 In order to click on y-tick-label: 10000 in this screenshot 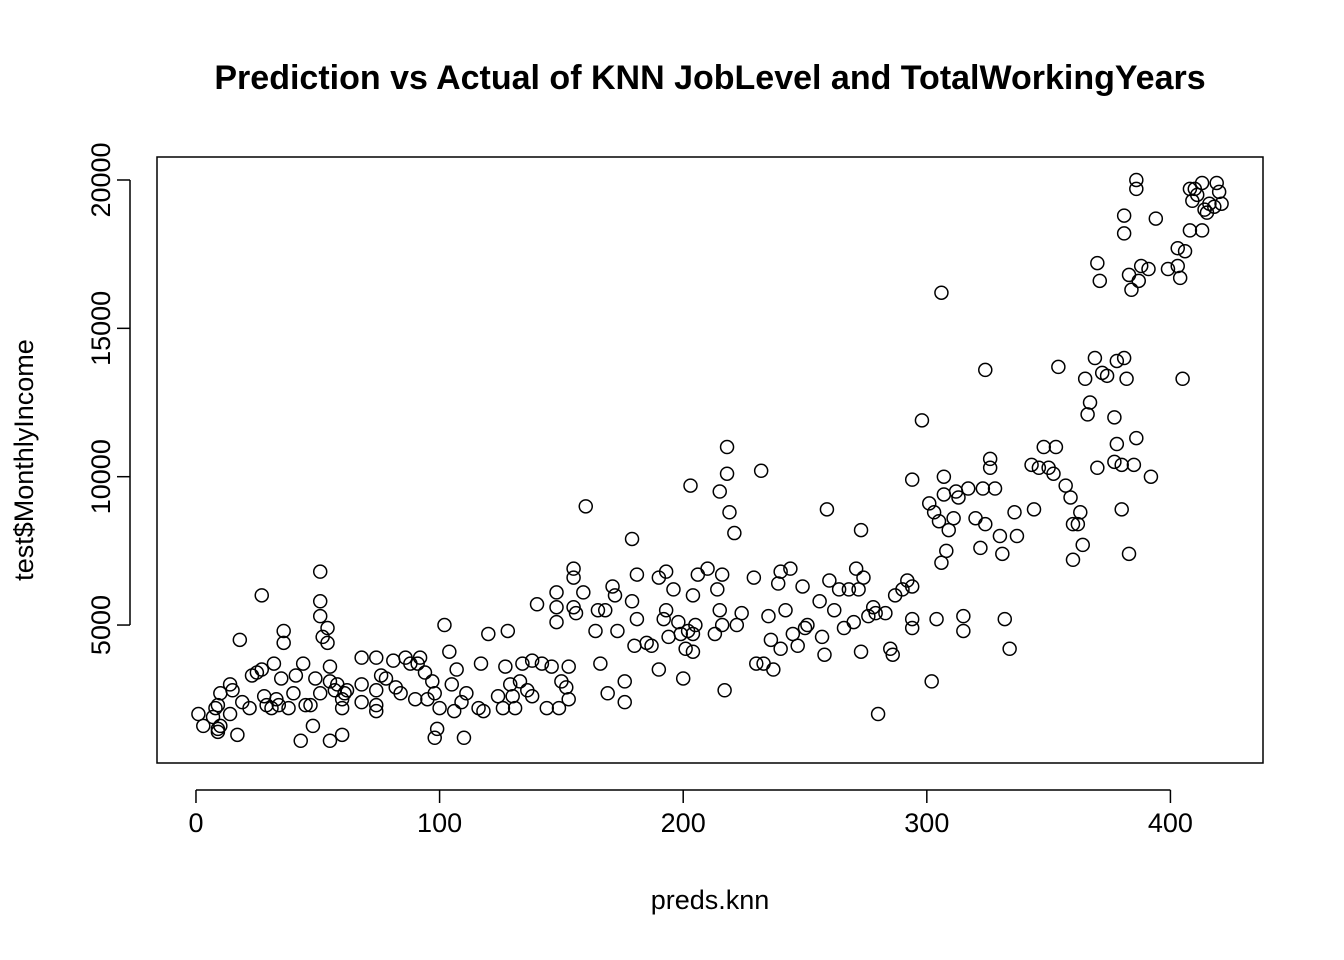, I will do `click(101, 476)`.